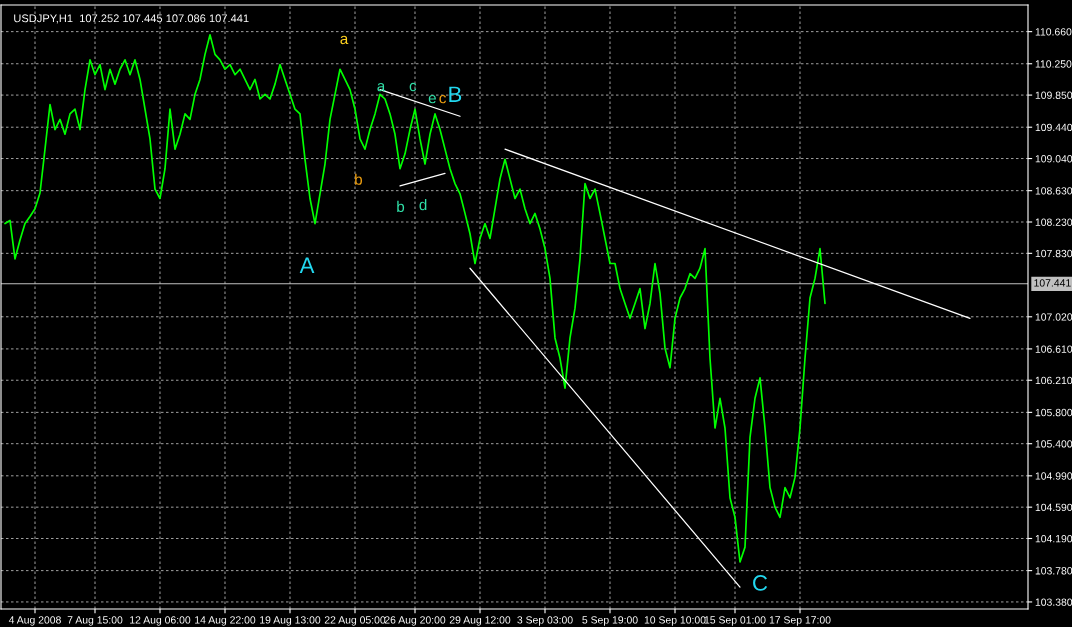 This screenshot has height=627, width=1072. Describe the element at coordinates (1053, 476) in the screenshot. I see `y-tick-label: 104.990` at that location.